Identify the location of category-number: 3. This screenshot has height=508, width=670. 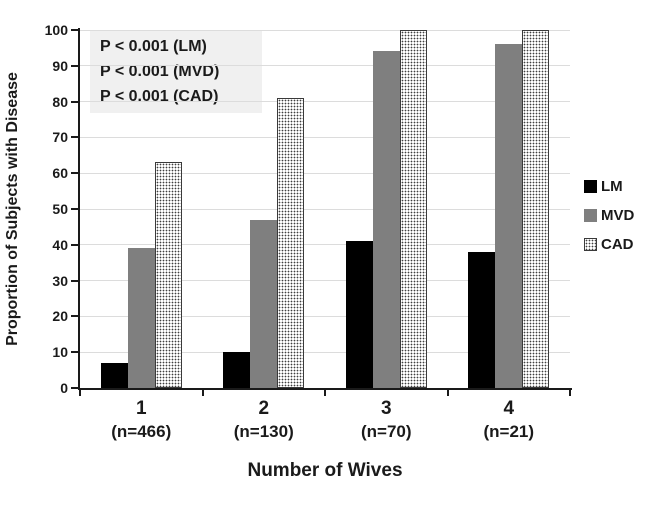
(386, 408).